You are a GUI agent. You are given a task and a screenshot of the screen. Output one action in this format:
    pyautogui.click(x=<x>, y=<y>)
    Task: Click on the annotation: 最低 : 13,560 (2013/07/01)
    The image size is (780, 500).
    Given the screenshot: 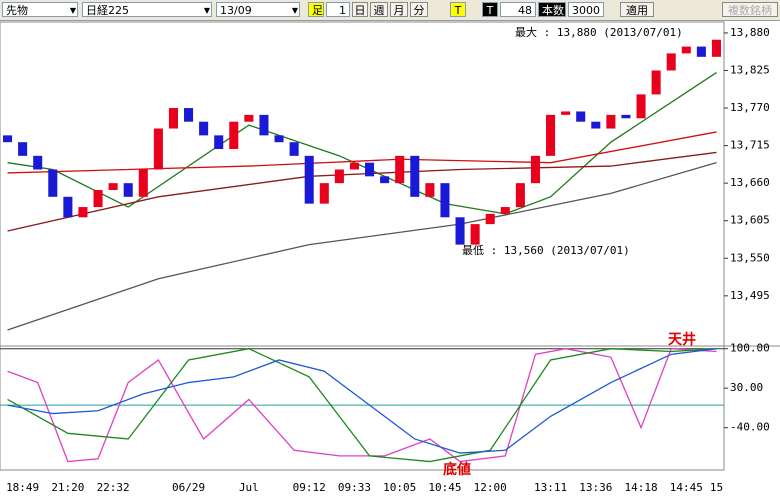 What is the action you would take?
    pyautogui.click(x=546, y=250)
    